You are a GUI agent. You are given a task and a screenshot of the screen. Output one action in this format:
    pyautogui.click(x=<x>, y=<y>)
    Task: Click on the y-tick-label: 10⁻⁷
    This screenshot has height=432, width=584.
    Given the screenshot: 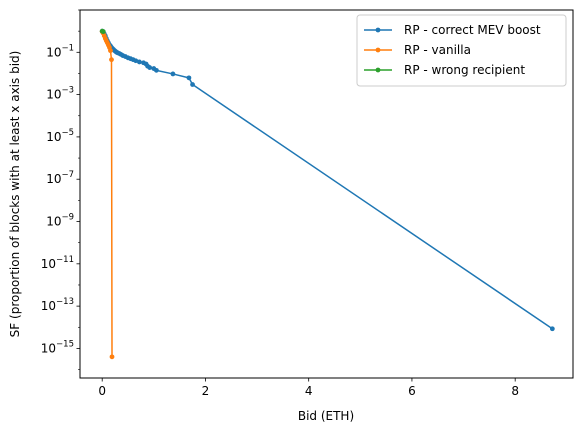 What is the action you would take?
    pyautogui.click(x=60, y=178)
    